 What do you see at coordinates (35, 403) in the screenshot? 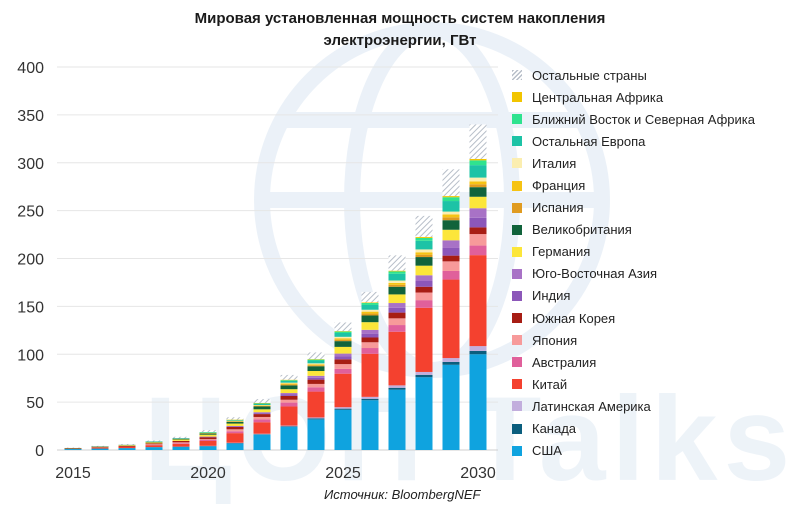
I see `y-tick-label: 50` at bounding box center [35, 403].